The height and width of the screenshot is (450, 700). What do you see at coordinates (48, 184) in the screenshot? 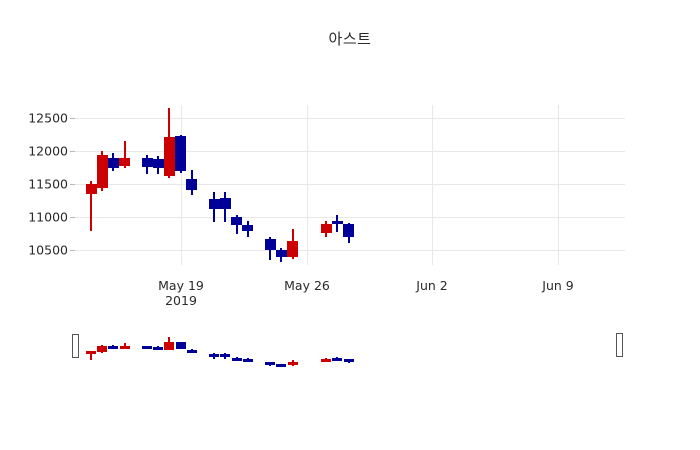
I see `y-axis-tick-label: 11500` at bounding box center [48, 184].